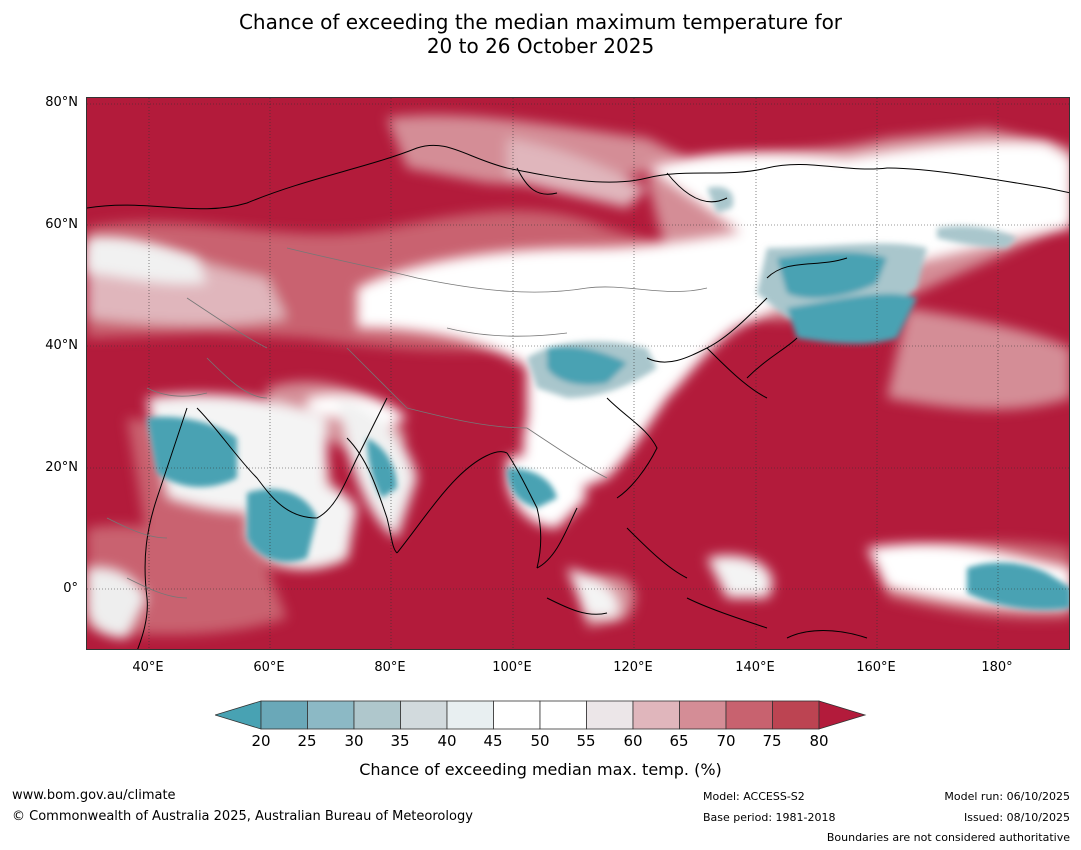  What do you see at coordinates (261, 741) in the screenshot?
I see `colorbar-tick: 20` at bounding box center [261, 741].